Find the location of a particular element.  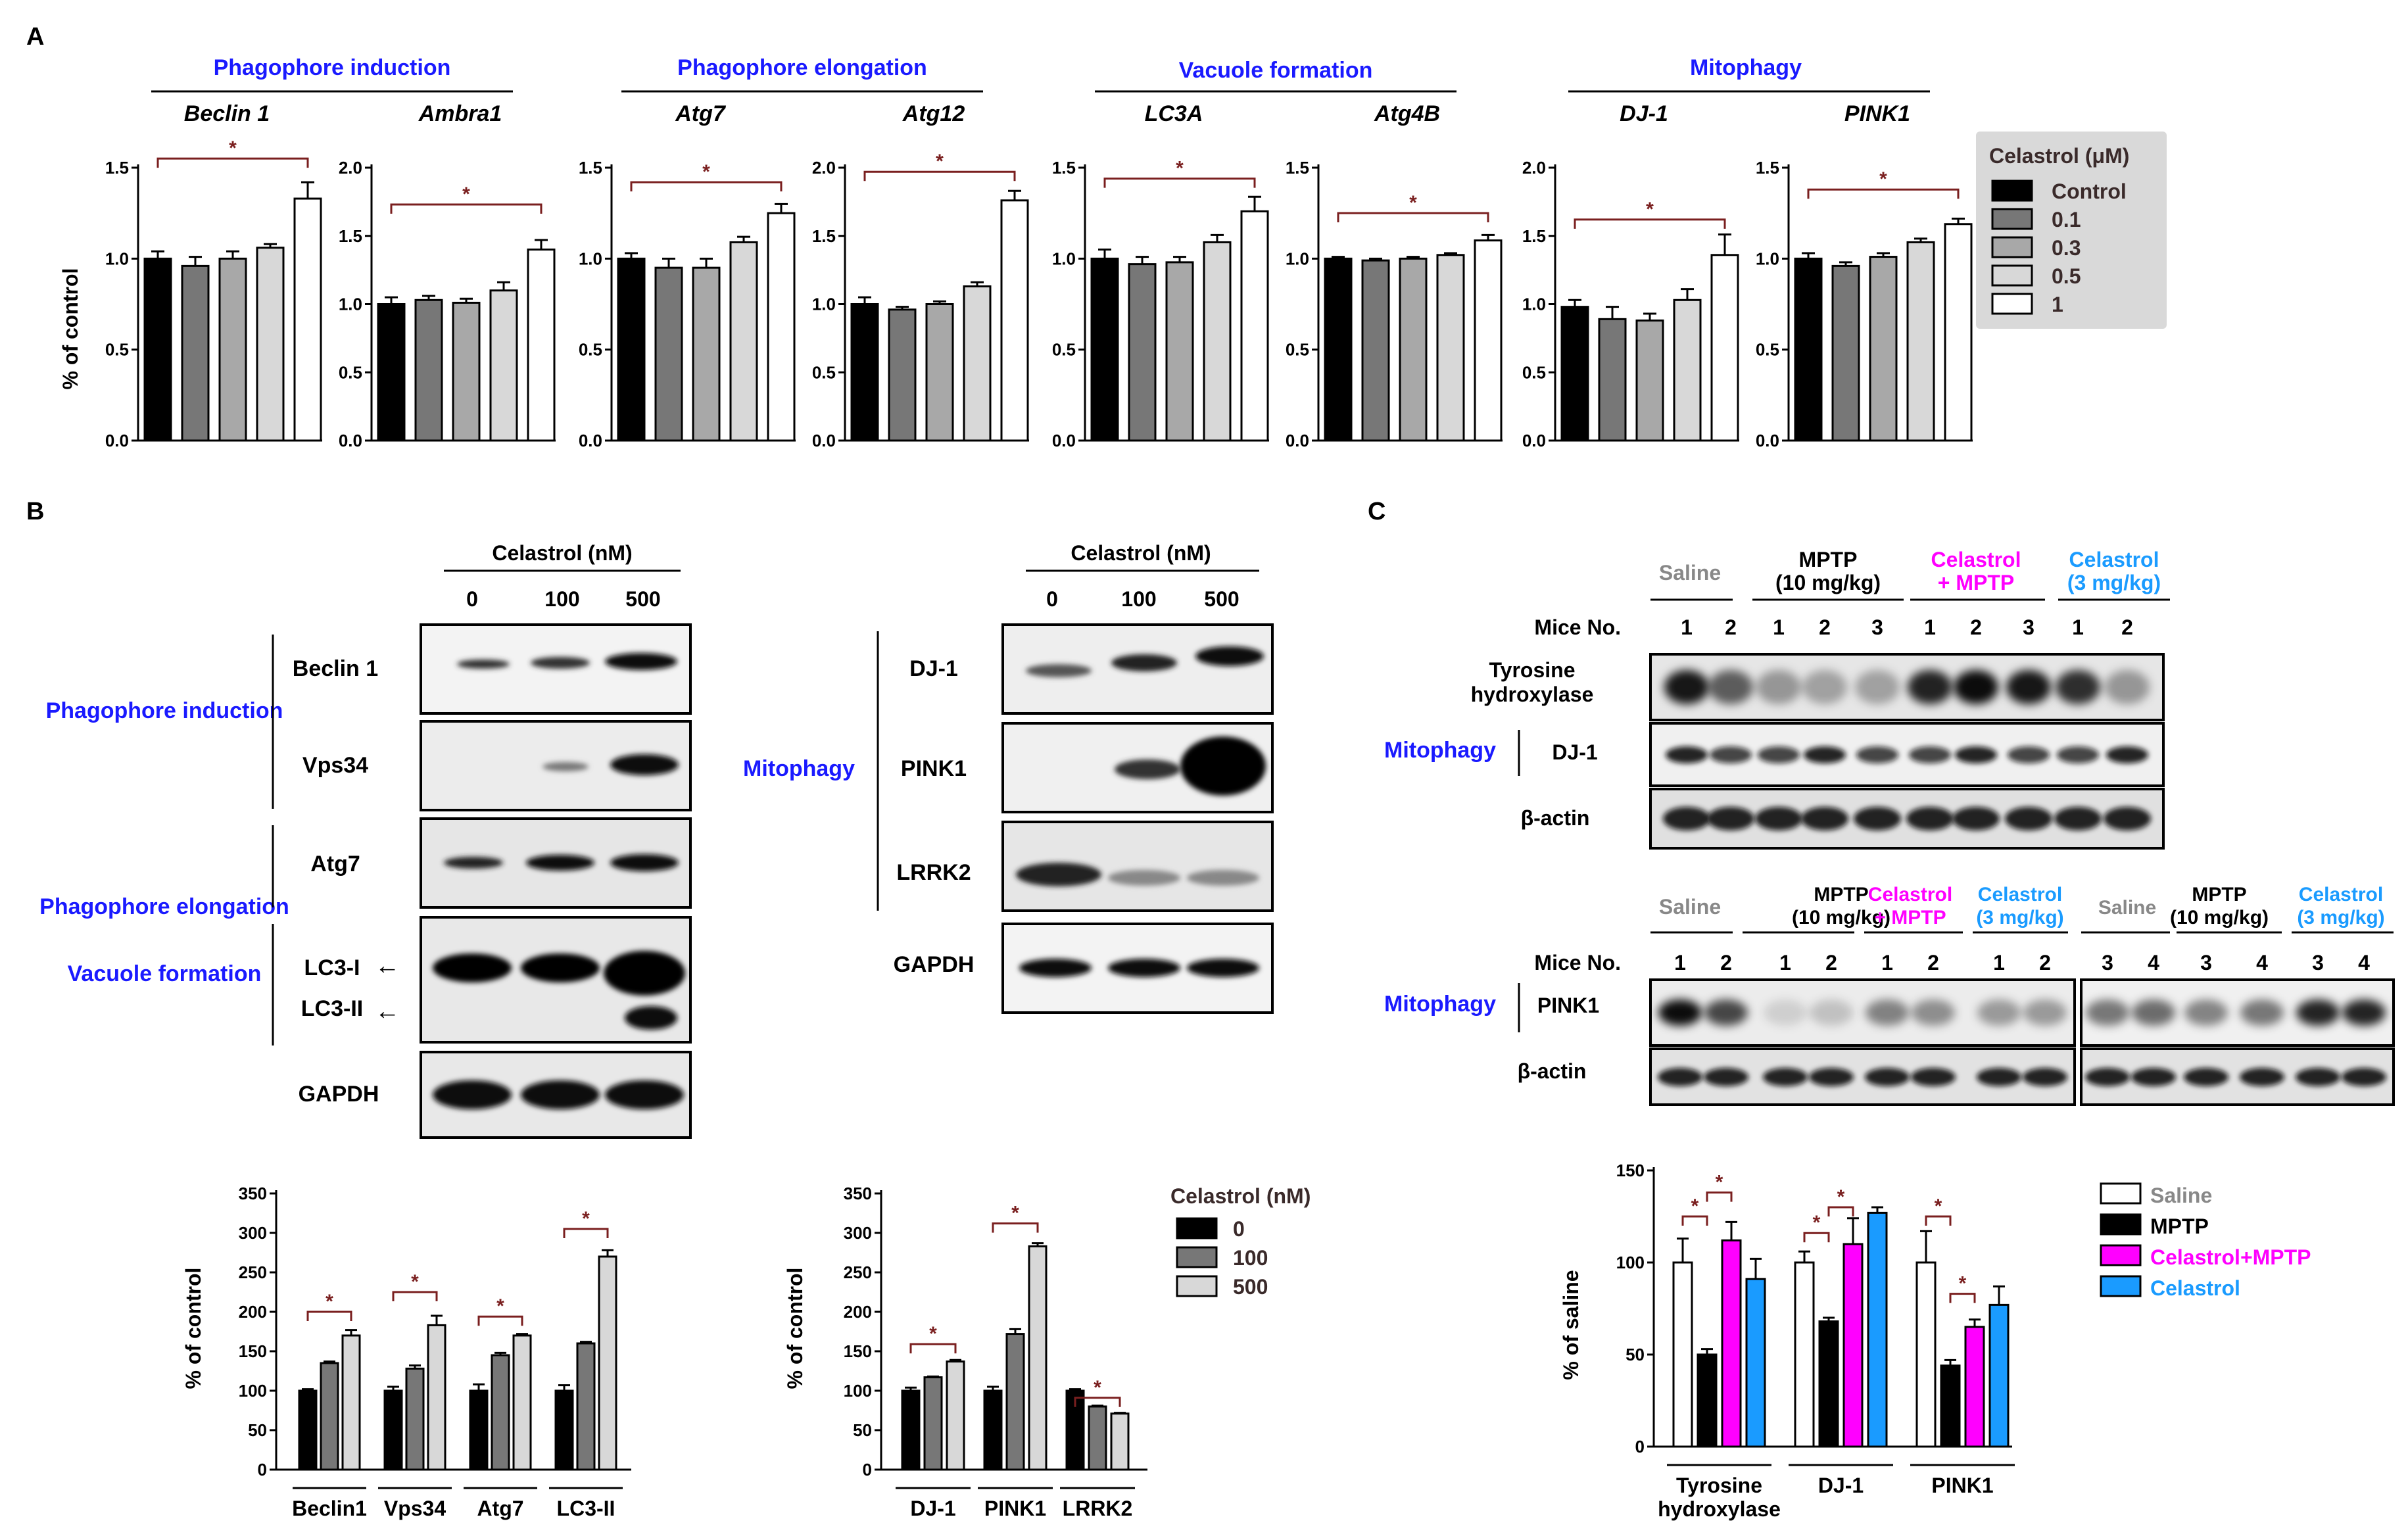

chart-A_Atg12: Atg12 0.0 0.5 1.0 1.5 2.0 * is located at coordinates (920, 276).